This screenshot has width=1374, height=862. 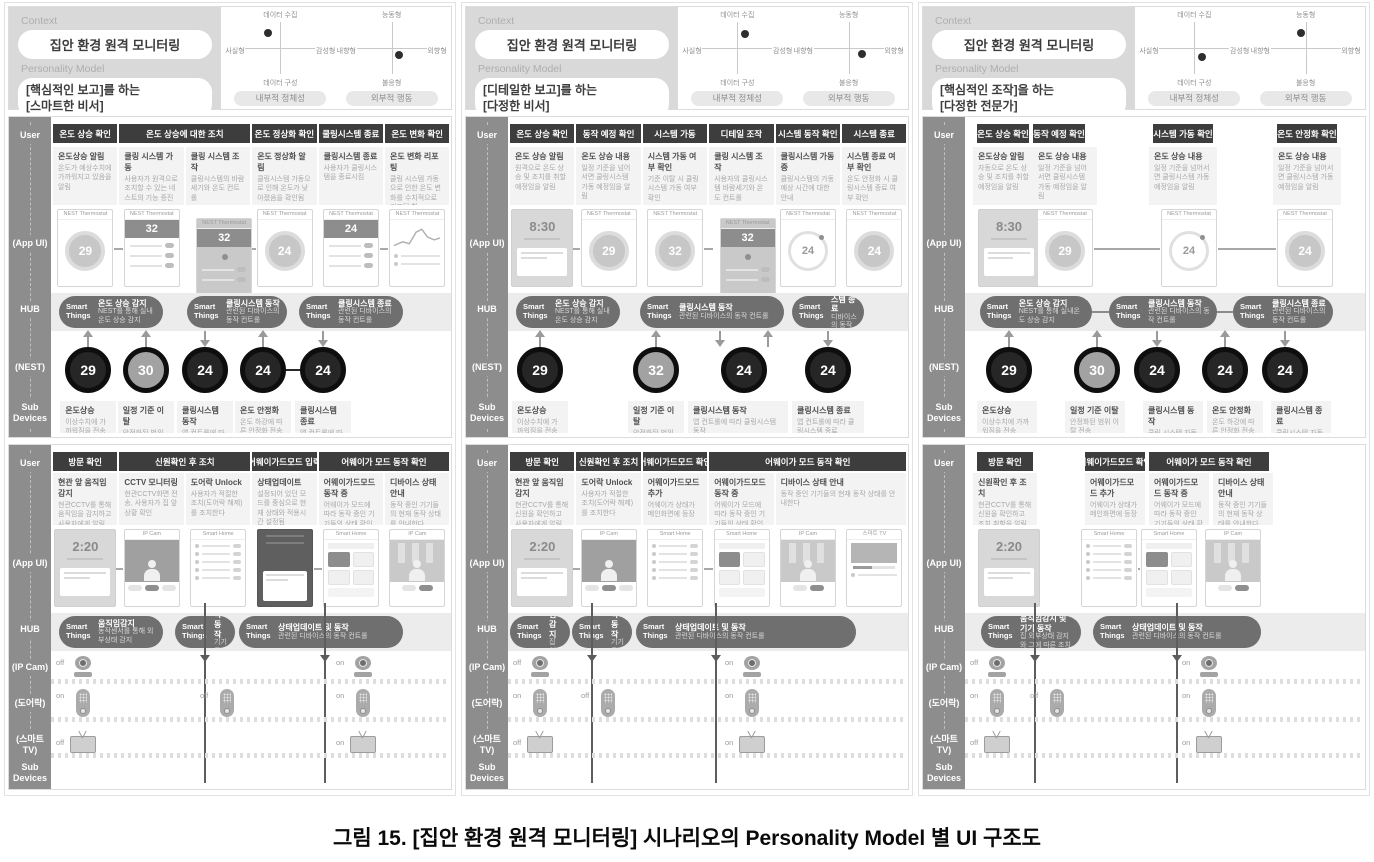 What do you see at coordinates (81, 156) in the screenshot?
I see `step-card-title: 온도상승 알림` at bounding box center [81, 156].